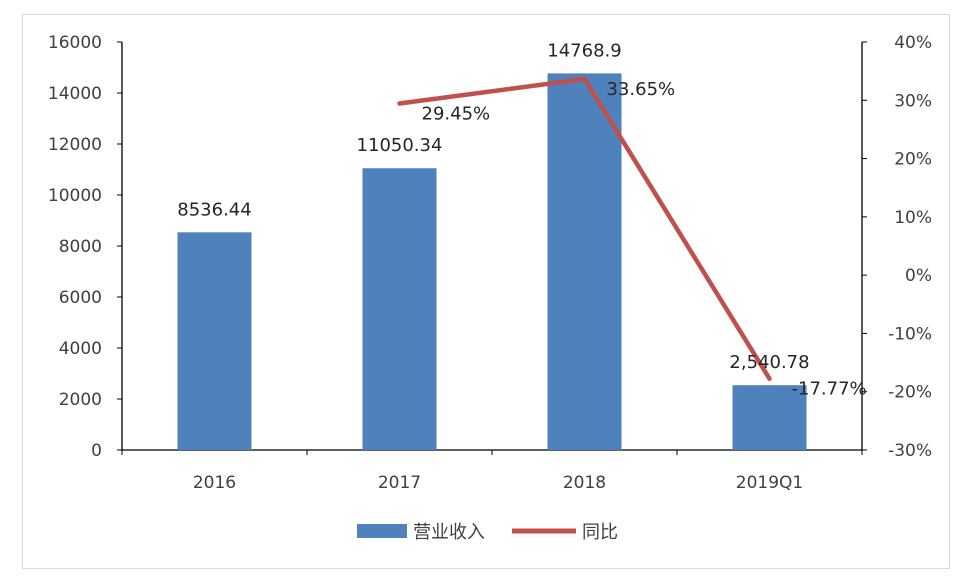 This screenshot has width=965, height=577. What do you see at coordinates (829, 389) in the screenshot?
I see `line-data-label: -17.77%` at bounding box center [829, 389].